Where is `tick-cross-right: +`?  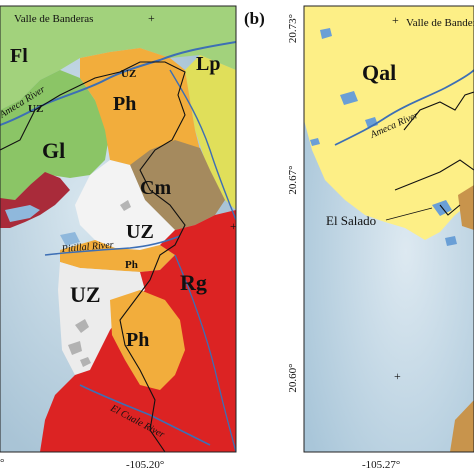 tick-cross-right: + is located at coordinates (233, 226).